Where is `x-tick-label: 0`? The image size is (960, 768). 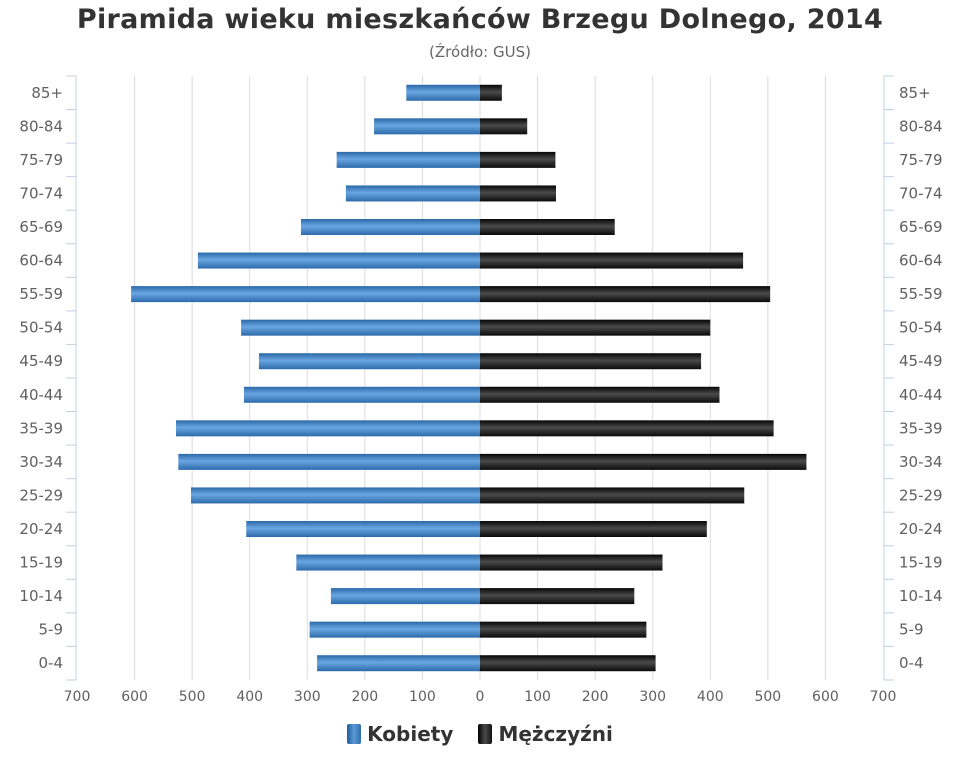 x-tick-label: 0 is located at coordinates (480, 697).